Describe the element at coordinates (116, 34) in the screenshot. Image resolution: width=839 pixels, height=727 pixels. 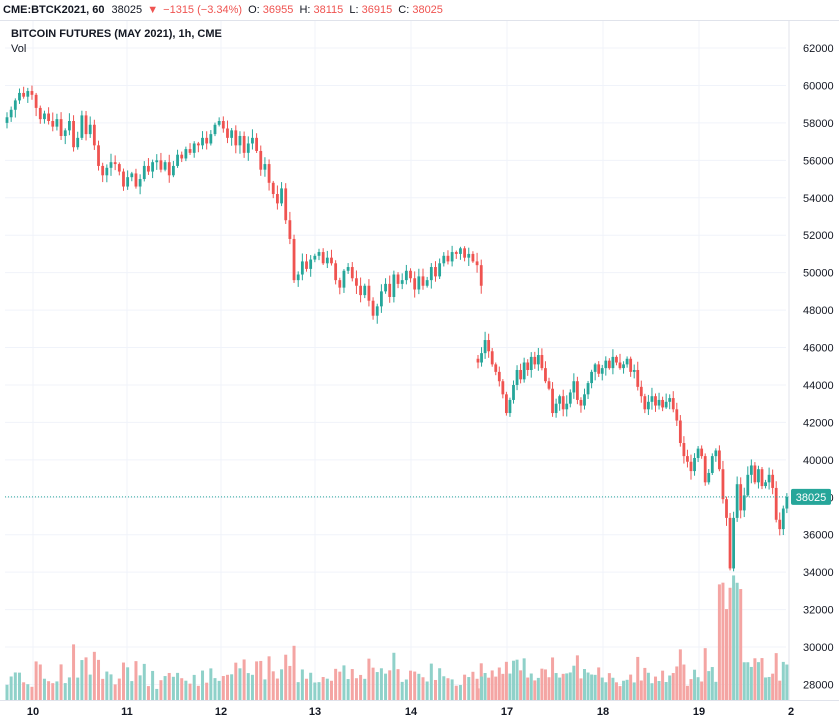
I see `chart-title: BITCOIN FUTURES (MAY 2021), 1h, CME` at that location.